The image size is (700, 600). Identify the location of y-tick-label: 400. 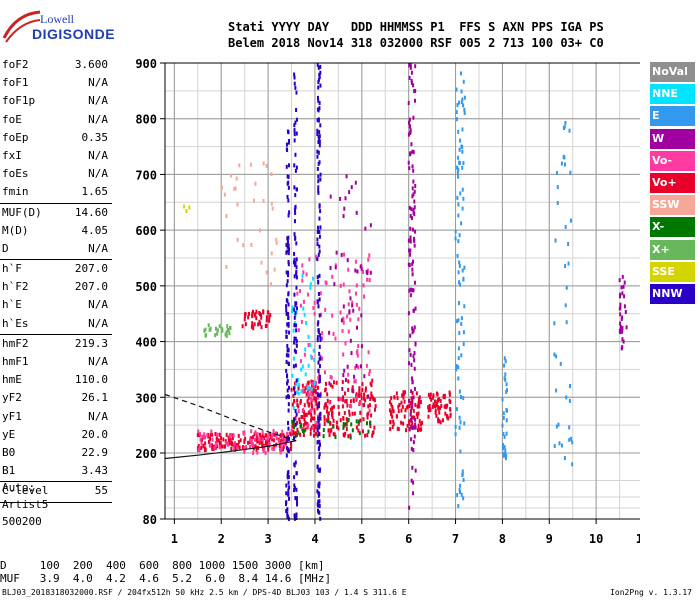
(146, 343).